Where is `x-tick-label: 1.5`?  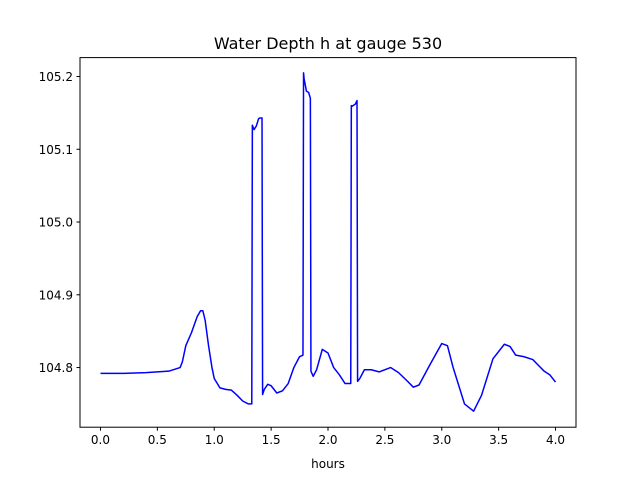
x-tick-label: 1.5 is located at coordinates (271, 440).